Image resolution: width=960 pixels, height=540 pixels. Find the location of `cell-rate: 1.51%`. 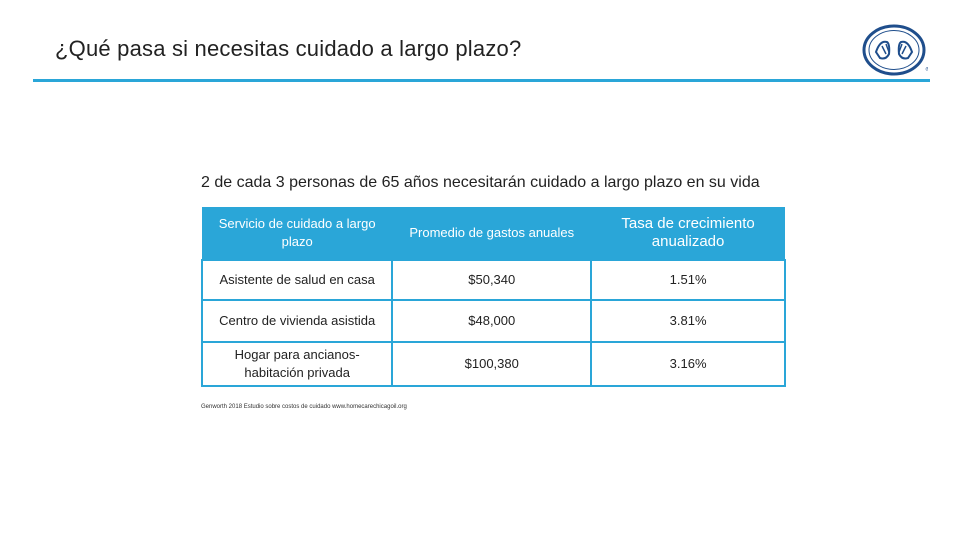

cell-rate: 1.51% is located at coordinates (688, 280).